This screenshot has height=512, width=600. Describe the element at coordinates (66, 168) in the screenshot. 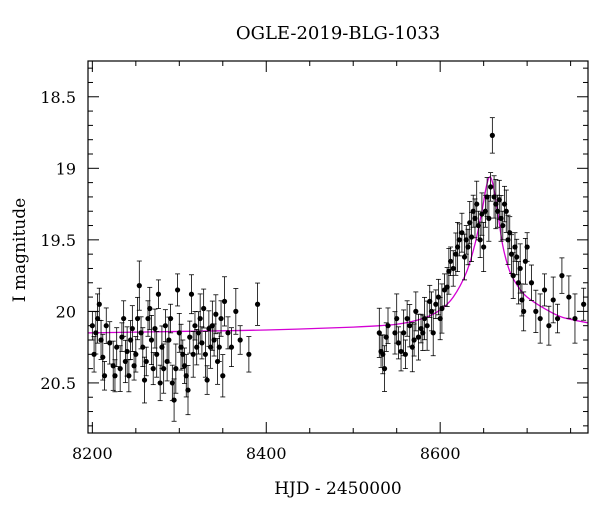

I see `y-tick-label: 19` at that location.